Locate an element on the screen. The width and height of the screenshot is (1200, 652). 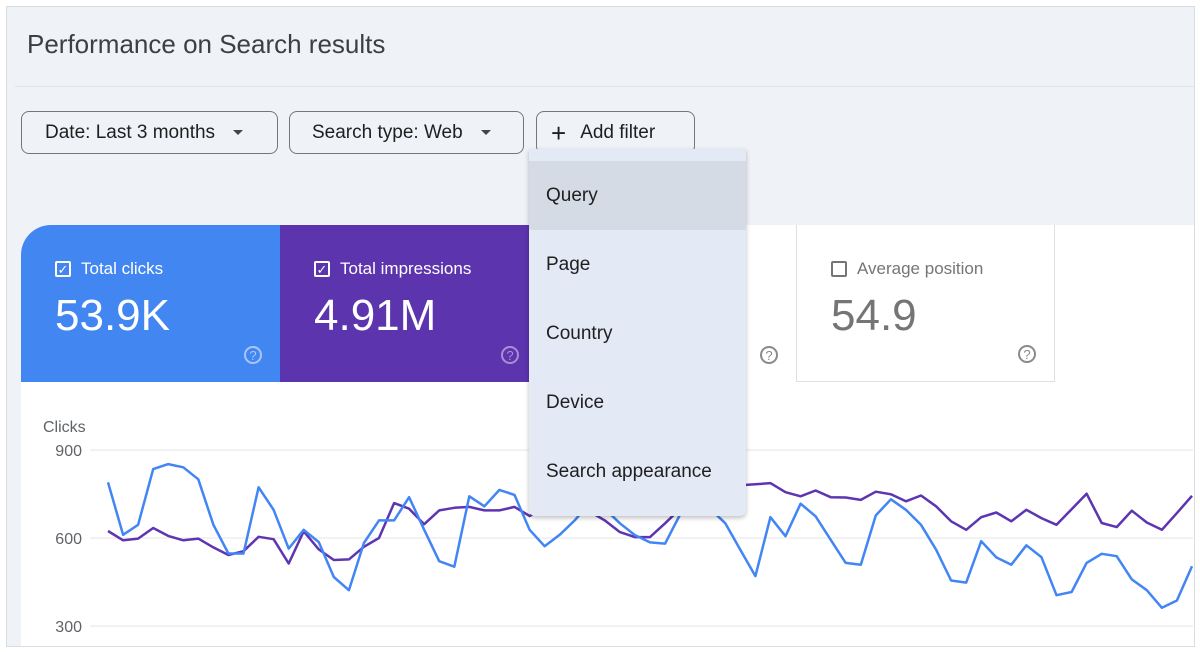
divider is located at coordinates (604, 86).